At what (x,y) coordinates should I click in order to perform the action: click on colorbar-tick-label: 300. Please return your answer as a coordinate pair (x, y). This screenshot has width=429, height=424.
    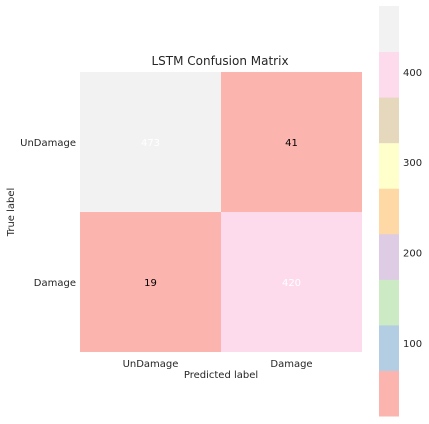
    Looking at the image, I should click on (412, 163).